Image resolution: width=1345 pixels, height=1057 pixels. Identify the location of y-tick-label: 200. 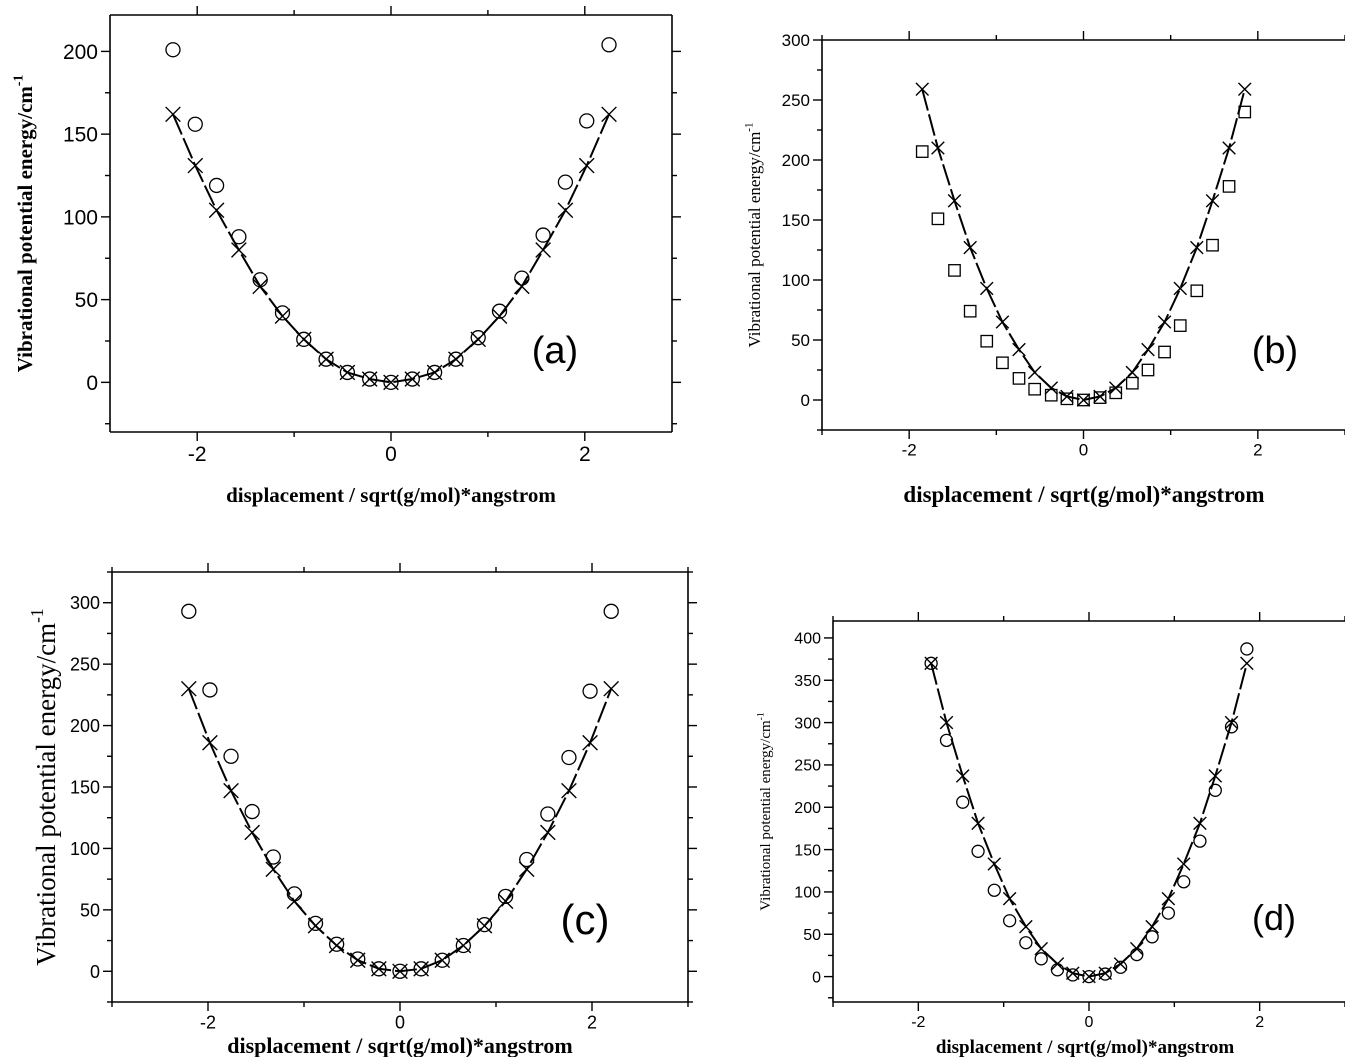
(796, 160).